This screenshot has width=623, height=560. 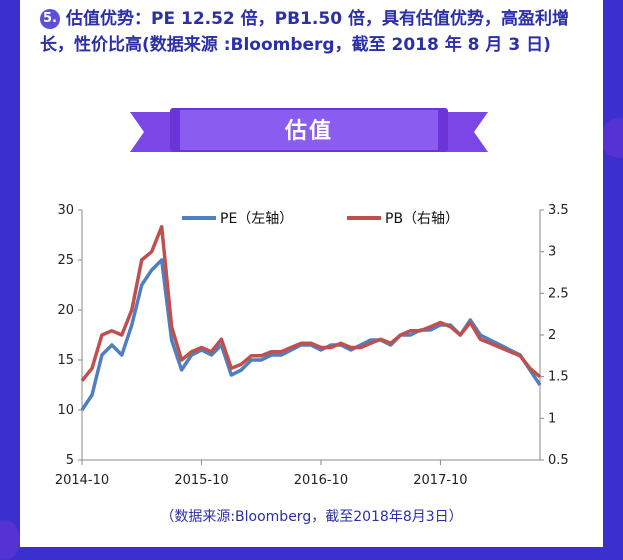 What do you see at coordinates (201, 480) in the screenshot?
I see `x-tick-label: 2015-10` at bounding box center [201, 480].